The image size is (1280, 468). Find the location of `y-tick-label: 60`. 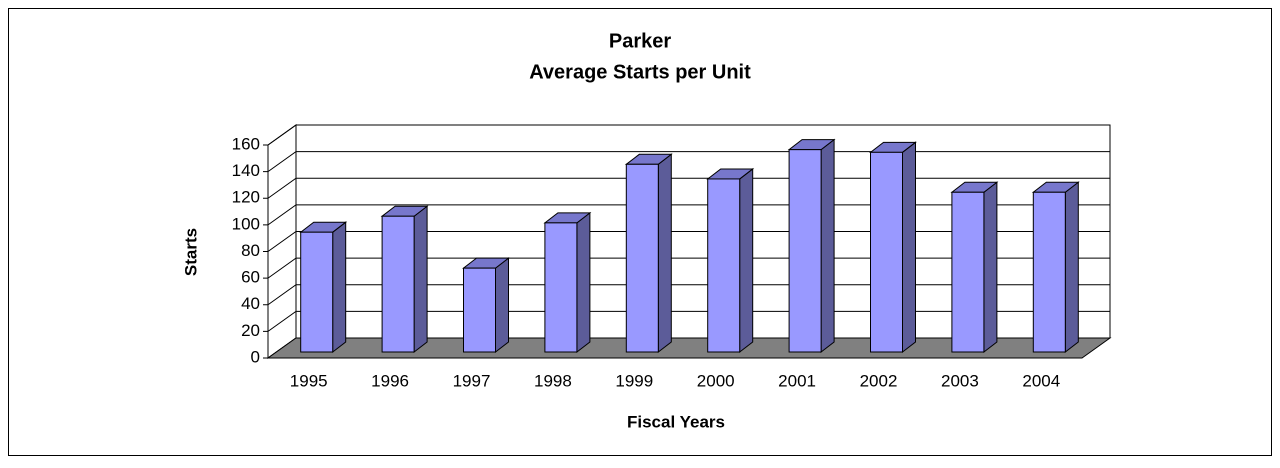

y-tick-label: 60 is located at coordinates (250, 277).